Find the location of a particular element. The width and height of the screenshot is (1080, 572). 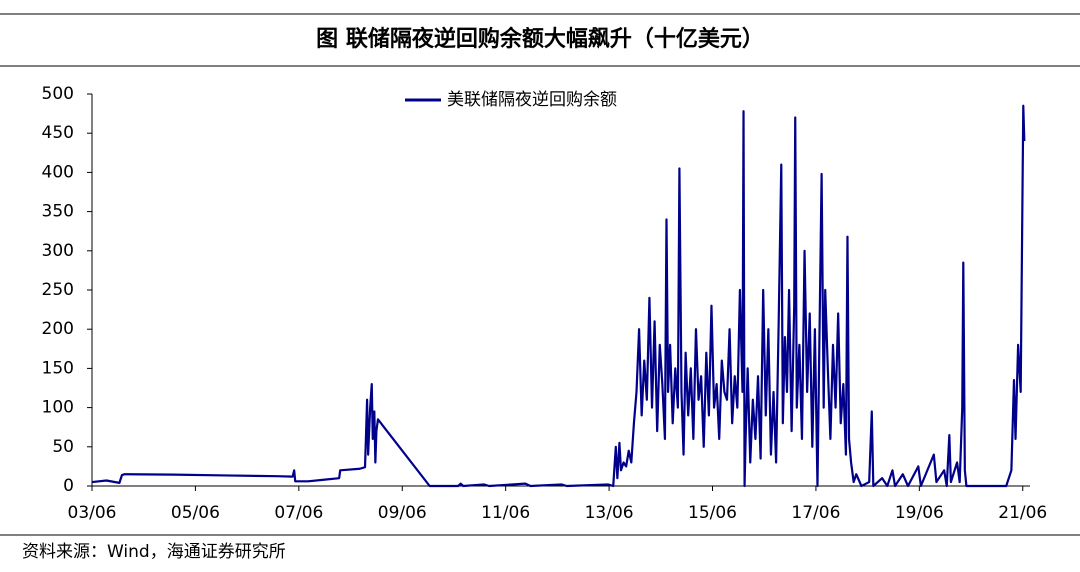

x-tick-label: 05/06 is located at coordinates (195, 513).